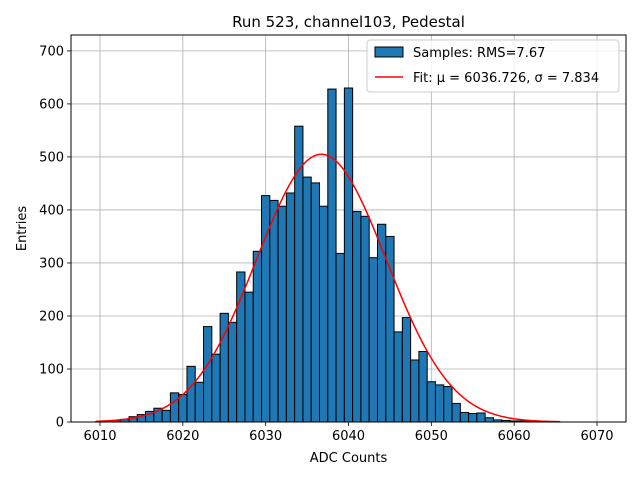 The height and width of the screenshot is (480, 640). Describe the element at coordinates (60, 423) in the screenshot. I see `y-tick-label: 0` at that location.